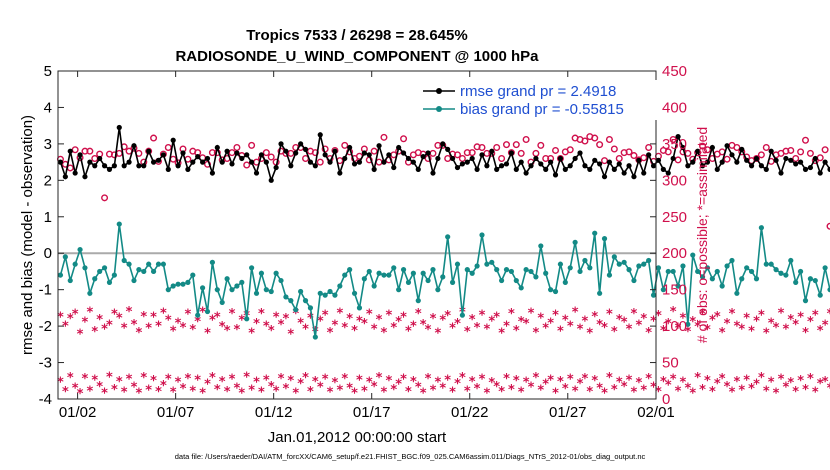 The height and width of the screenshot is (470, 830). What do you see at coordinates (470, 412) in the screenshot?
I see `x-tick-label: 01/22` at bounding box center [470, 412].